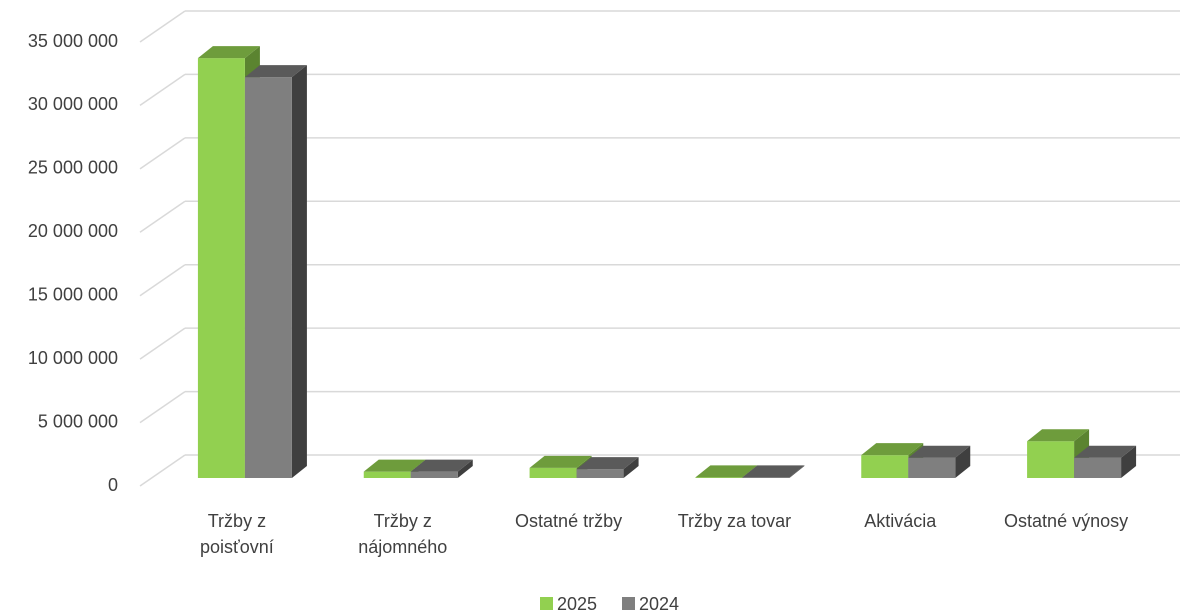  I want to click on y-tick-label: 15 000 000, so click(73, 294).